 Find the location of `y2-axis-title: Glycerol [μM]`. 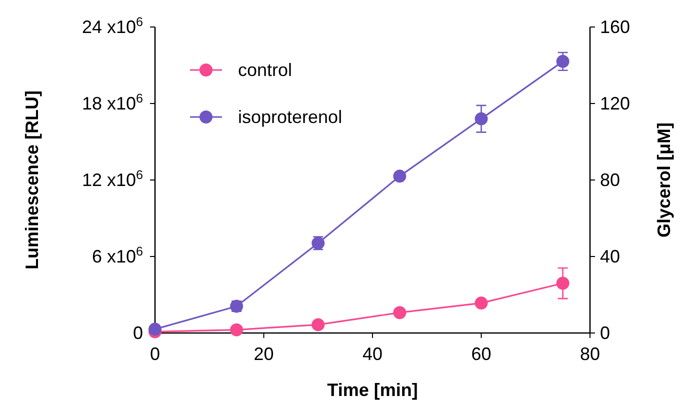

y2-axis-title: Glycerol [μM] is located at coordinates (664, 180).